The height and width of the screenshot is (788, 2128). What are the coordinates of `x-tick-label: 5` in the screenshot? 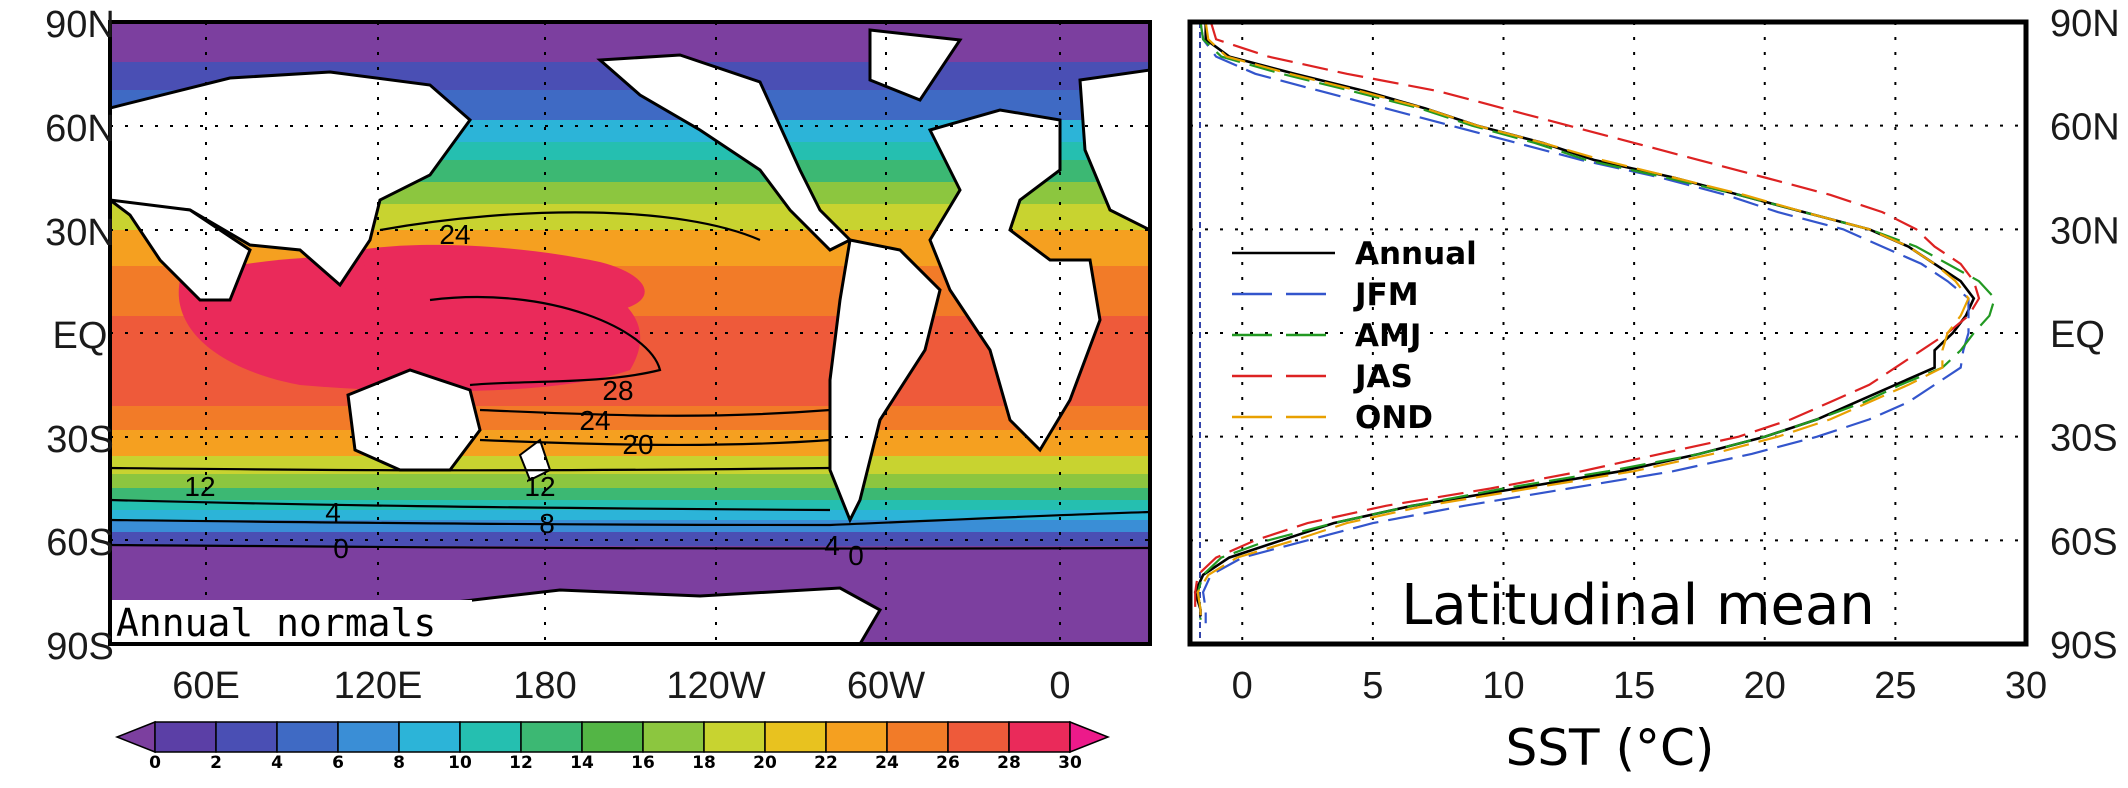 It's located at (1372, 686).